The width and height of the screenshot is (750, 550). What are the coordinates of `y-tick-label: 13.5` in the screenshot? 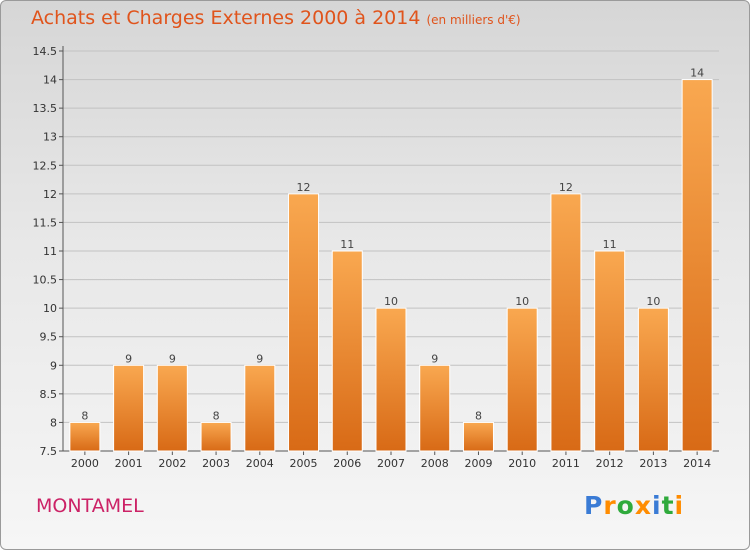 It's located at (45, 108).